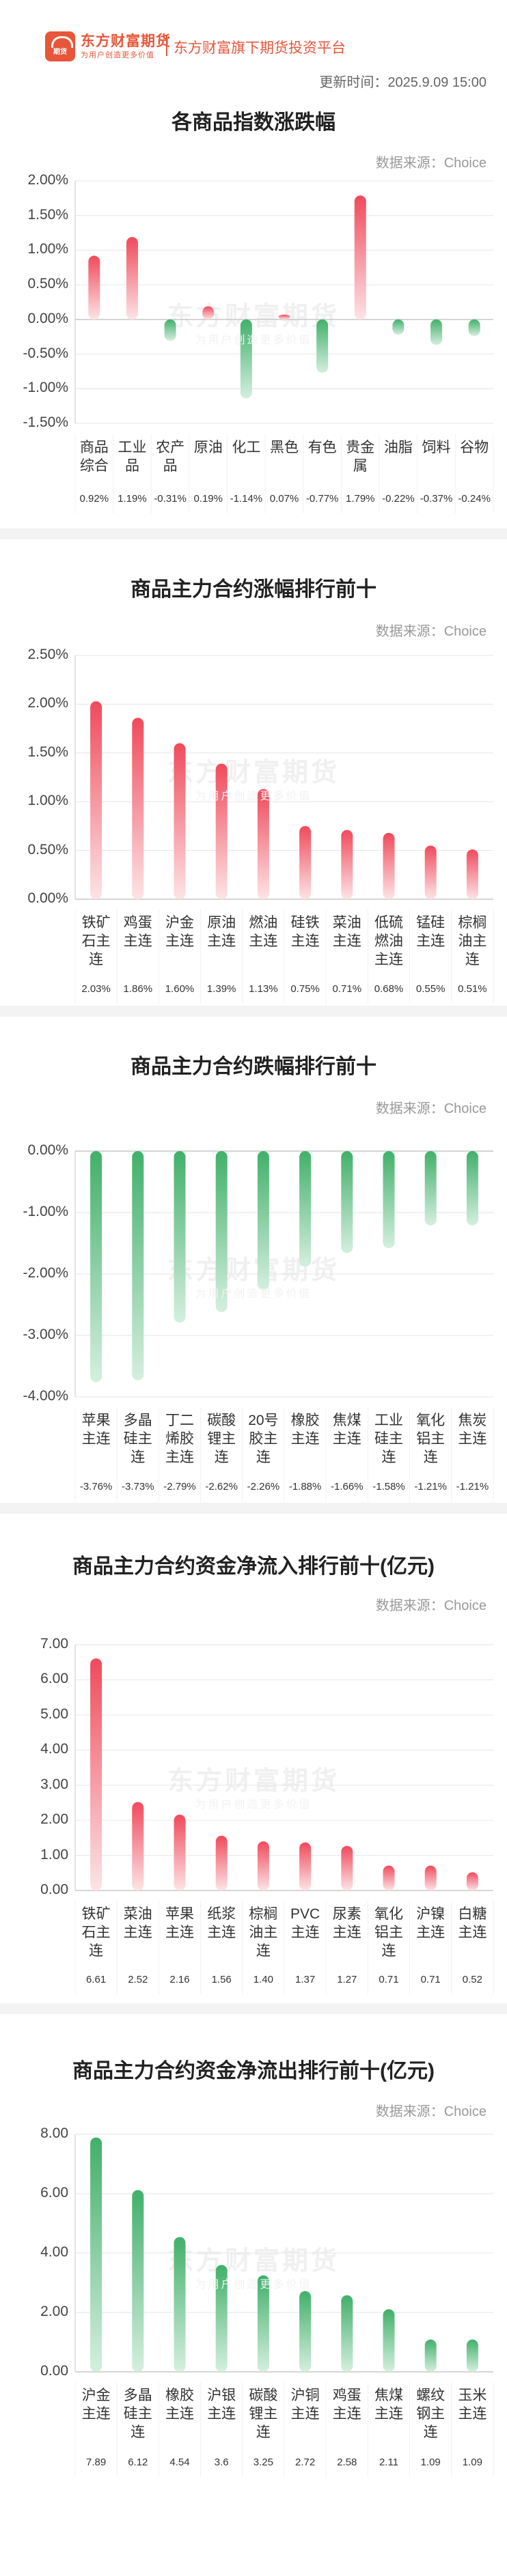  What do you see at coordinates (96, 2462) in the screenshot?
I see `value-label: 7.89` at bounding box center [96, 2462].